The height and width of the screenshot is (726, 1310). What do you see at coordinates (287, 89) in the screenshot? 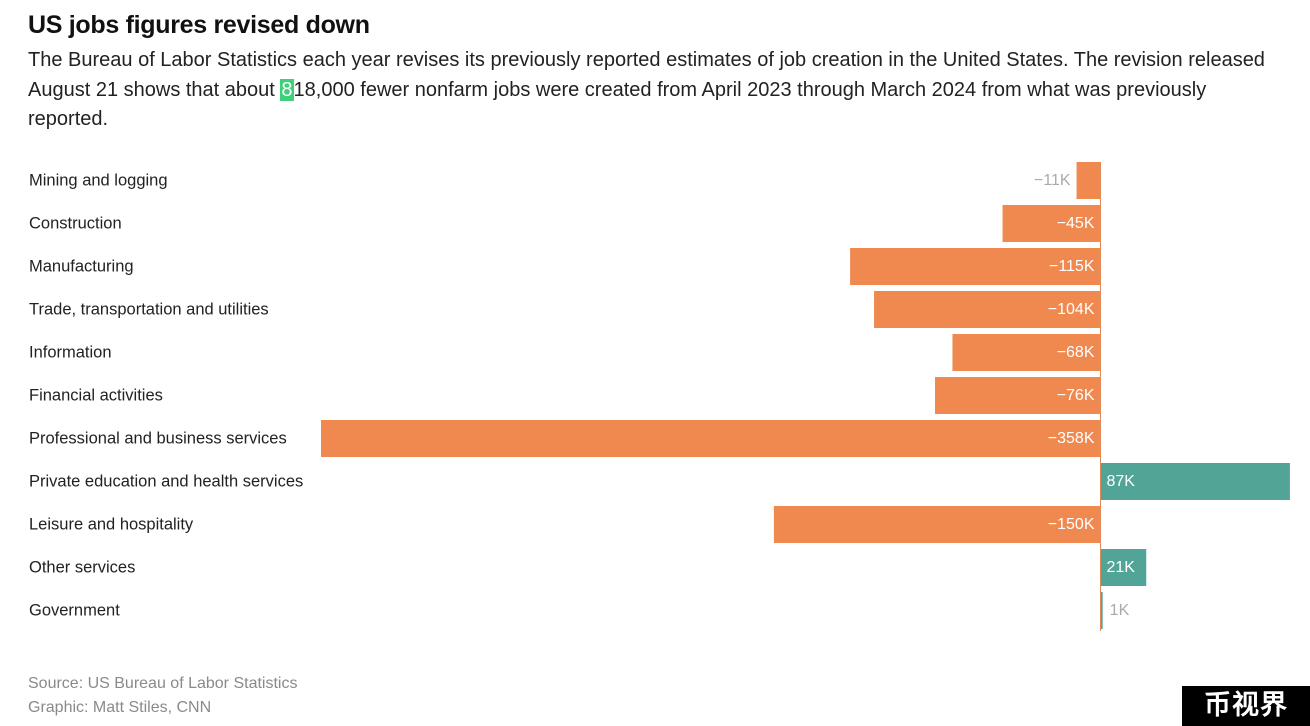
I see `subtitle-highlight: 8` at bounding box center [287, 89].